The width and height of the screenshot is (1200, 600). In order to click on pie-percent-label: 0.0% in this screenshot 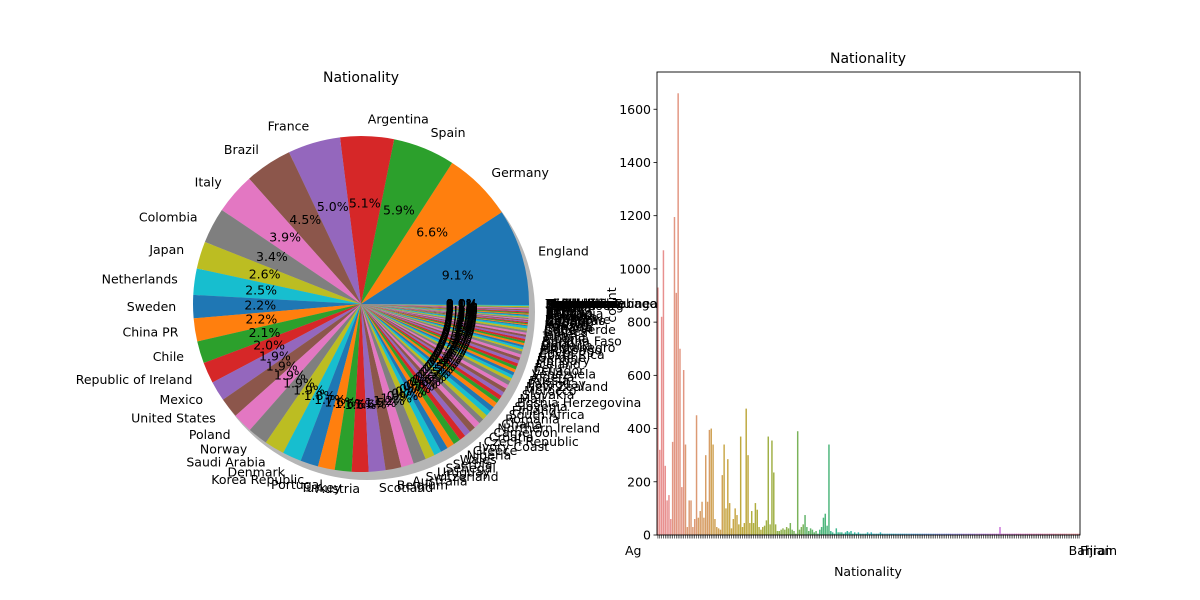, I will do `click(462, 303)`.